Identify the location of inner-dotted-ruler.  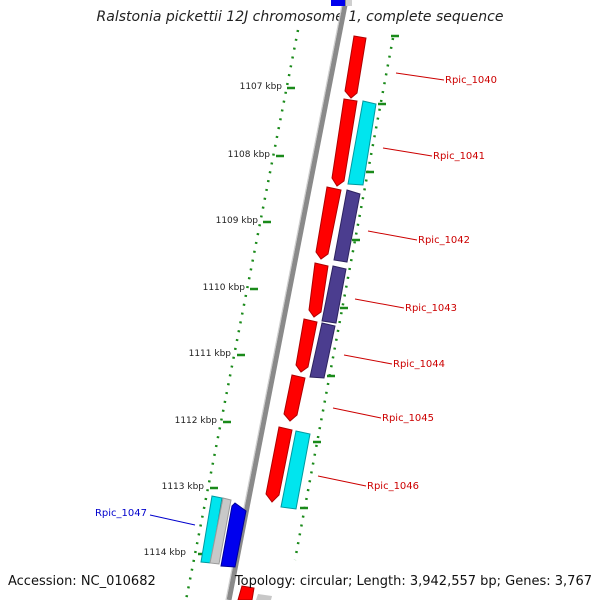
(344, 299).